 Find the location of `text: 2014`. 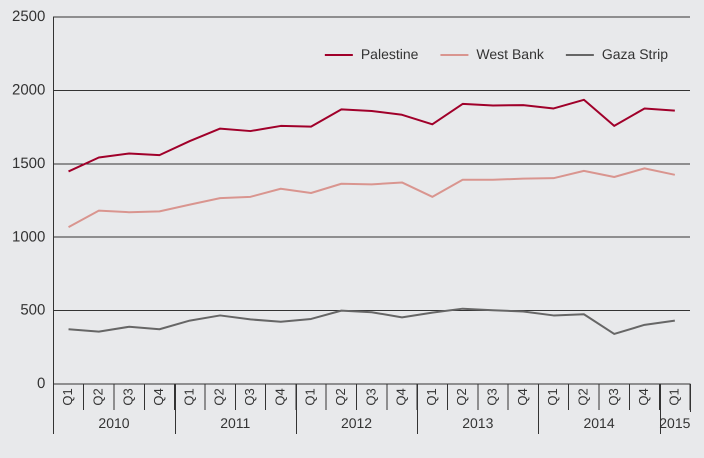

text: 2014 is located at coordinates (599, 422).